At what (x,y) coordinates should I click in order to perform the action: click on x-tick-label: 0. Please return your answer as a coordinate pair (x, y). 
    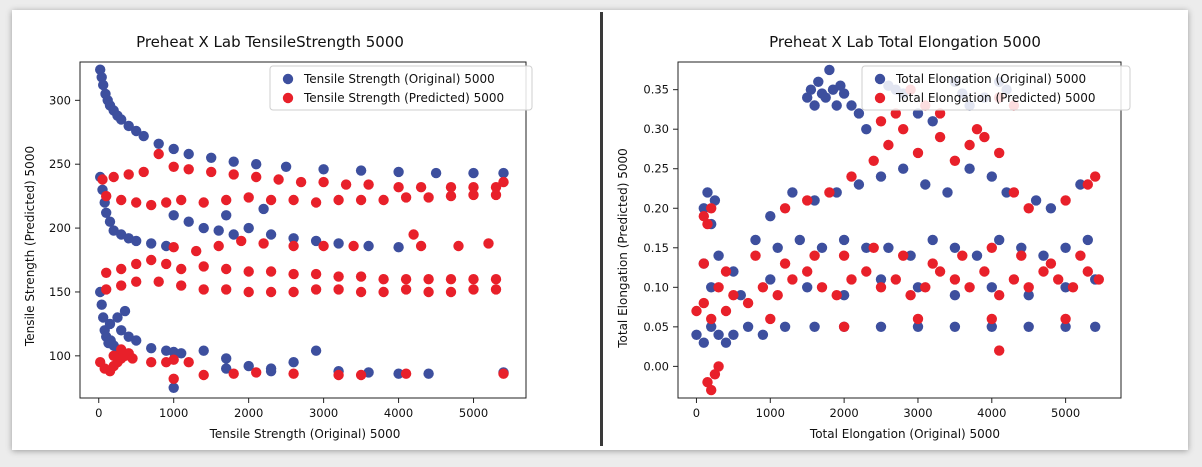
    Looking at the image, I should click on (98, 413).